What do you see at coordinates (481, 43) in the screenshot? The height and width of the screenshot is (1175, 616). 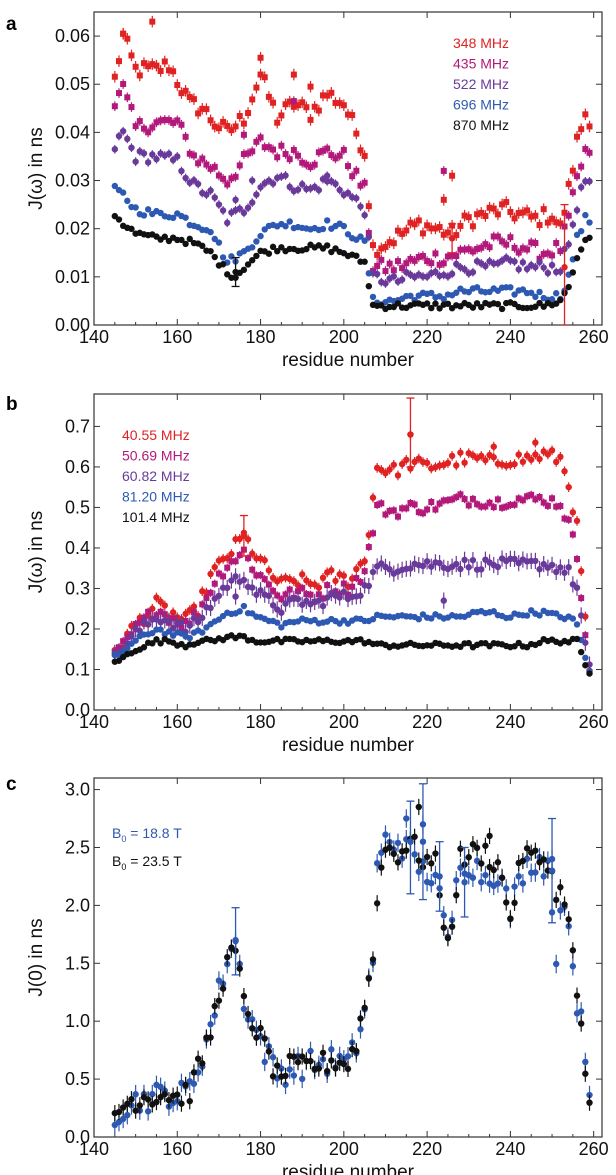 I see `legend-entry: 348 MHz` at bounding box center [481, 43].